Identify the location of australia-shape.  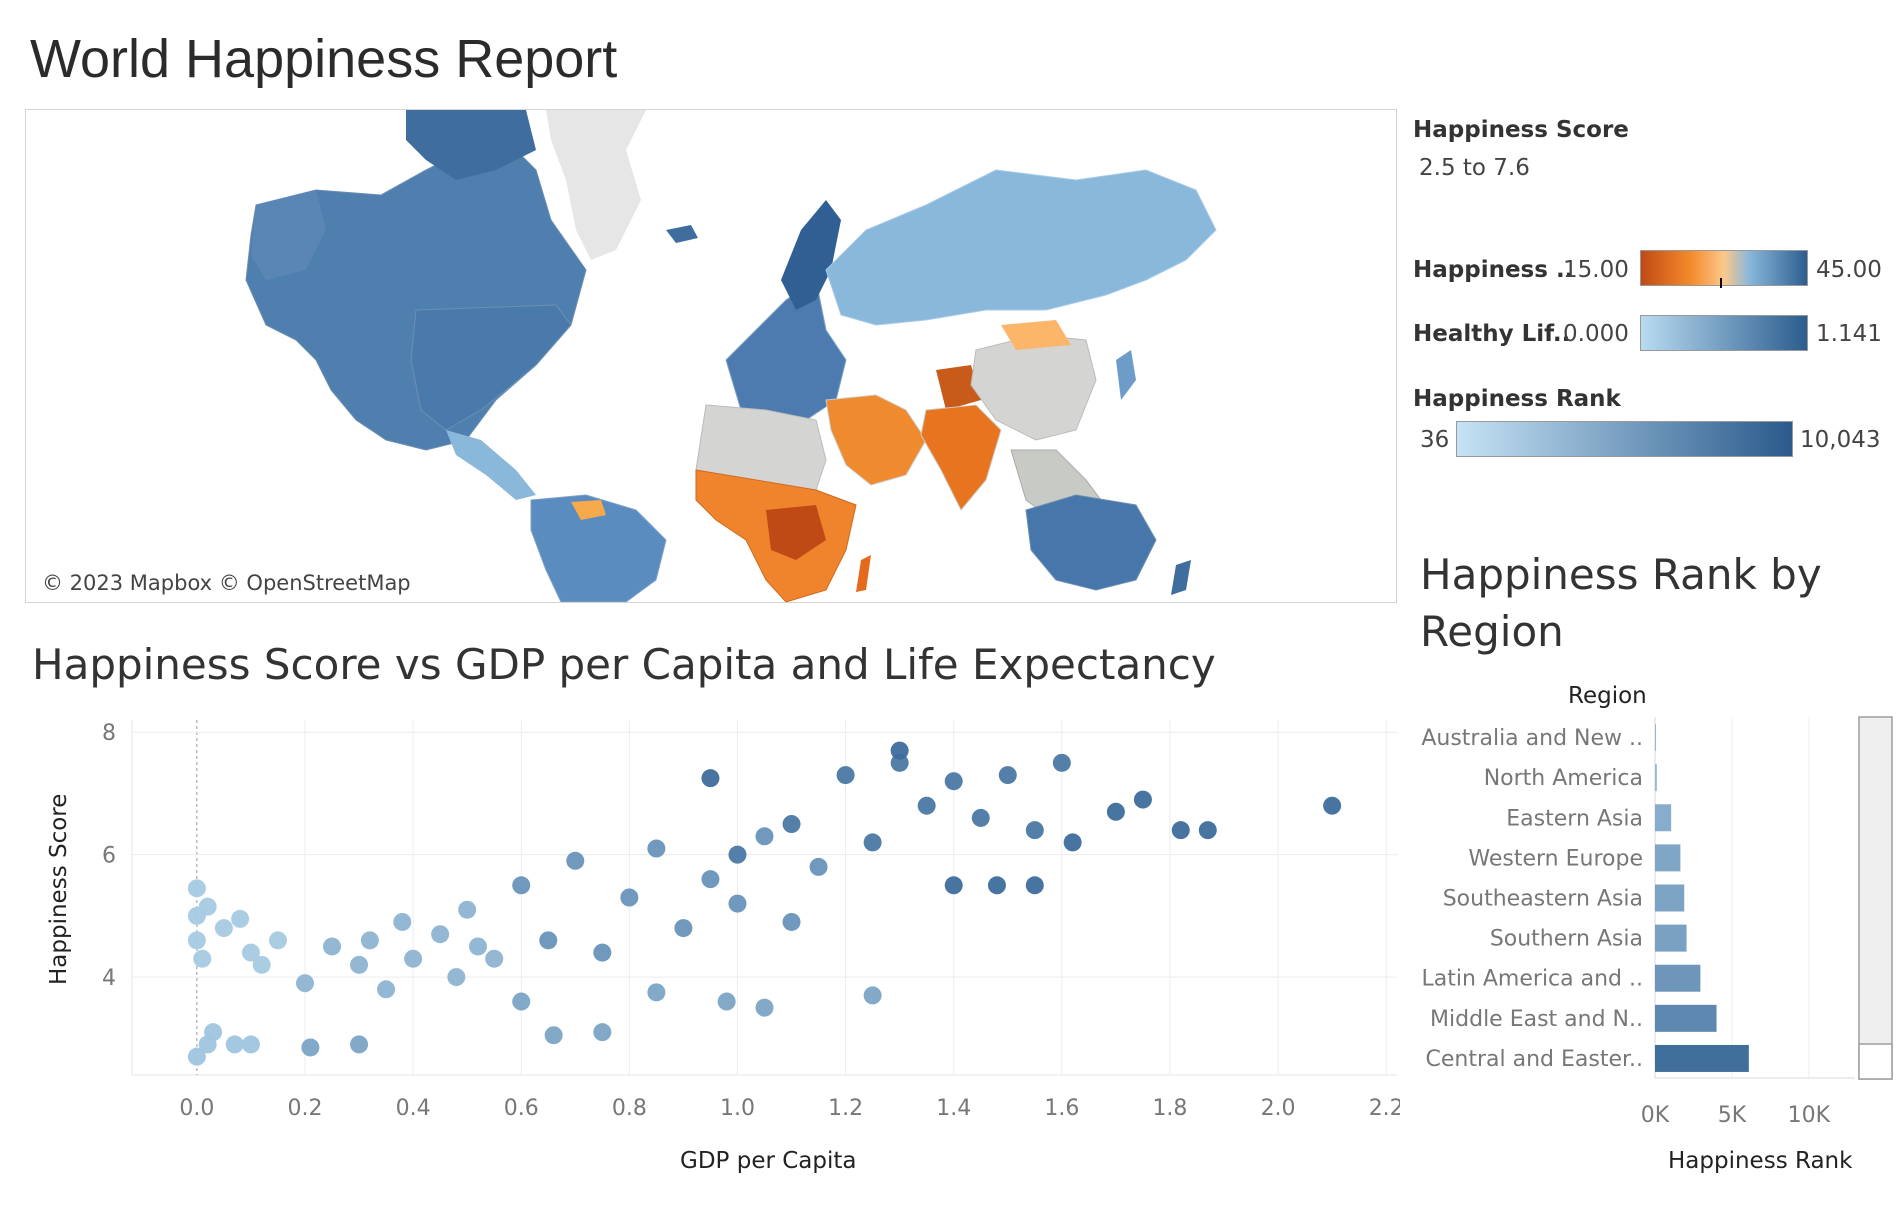
(1091, 542).